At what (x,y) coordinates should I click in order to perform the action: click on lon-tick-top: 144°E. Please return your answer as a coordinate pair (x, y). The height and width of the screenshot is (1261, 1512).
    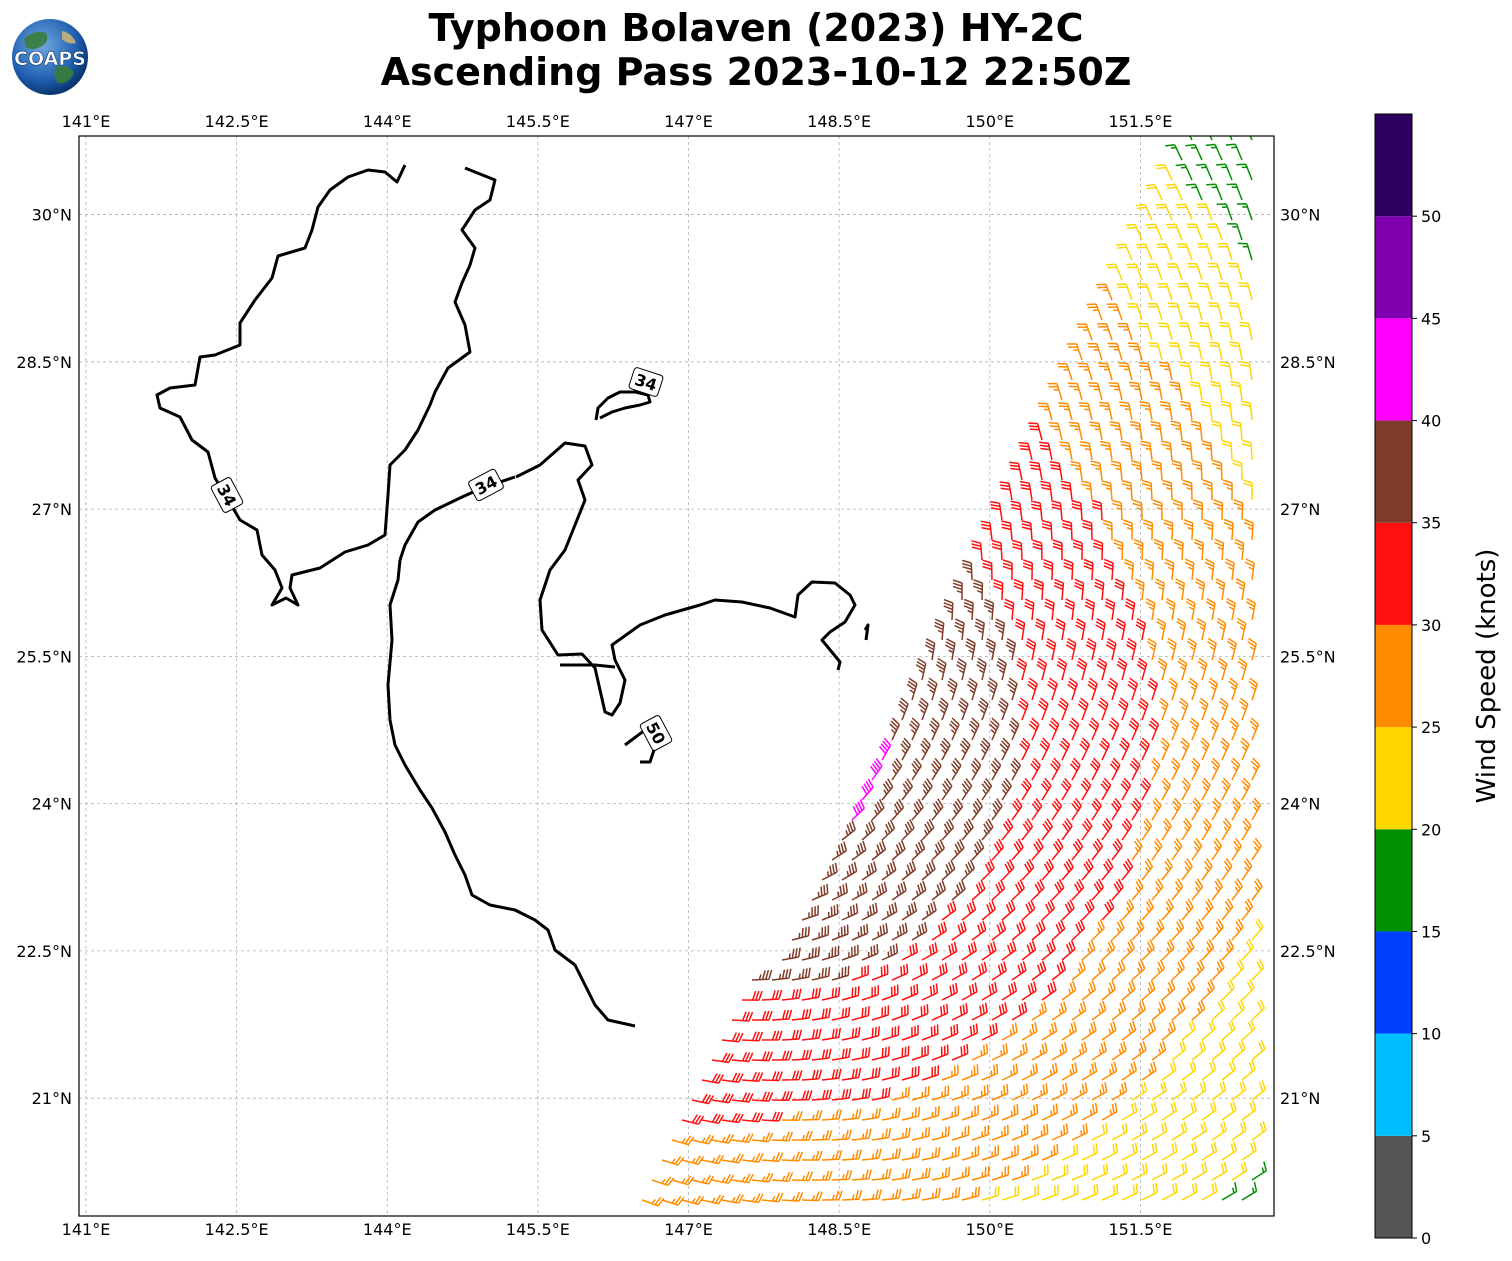
    Looking at the image, I should click on (387, 121).